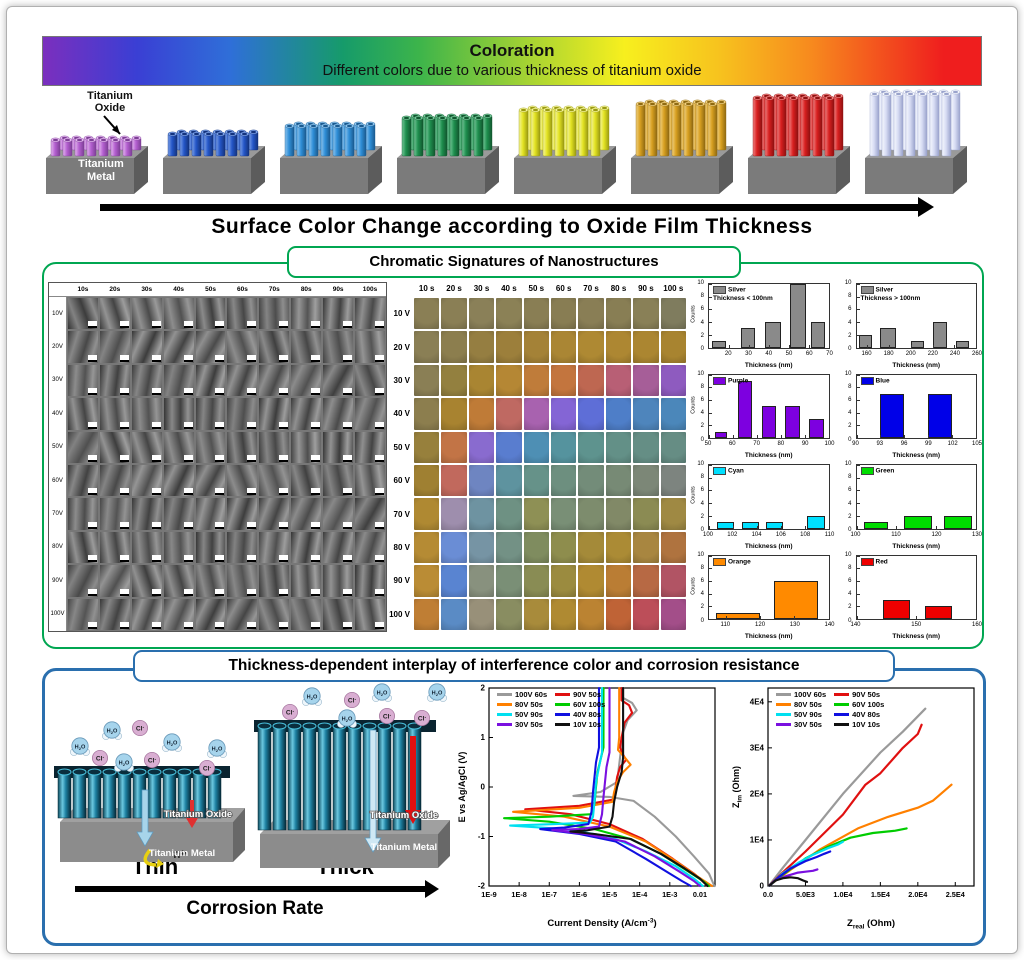 The height and width of the screenshot is (960, 1024). What do you see at coordinates (512, 145) in the screenshot?
I see `nanotube-blocks-row` at bounding box center [512, 145].